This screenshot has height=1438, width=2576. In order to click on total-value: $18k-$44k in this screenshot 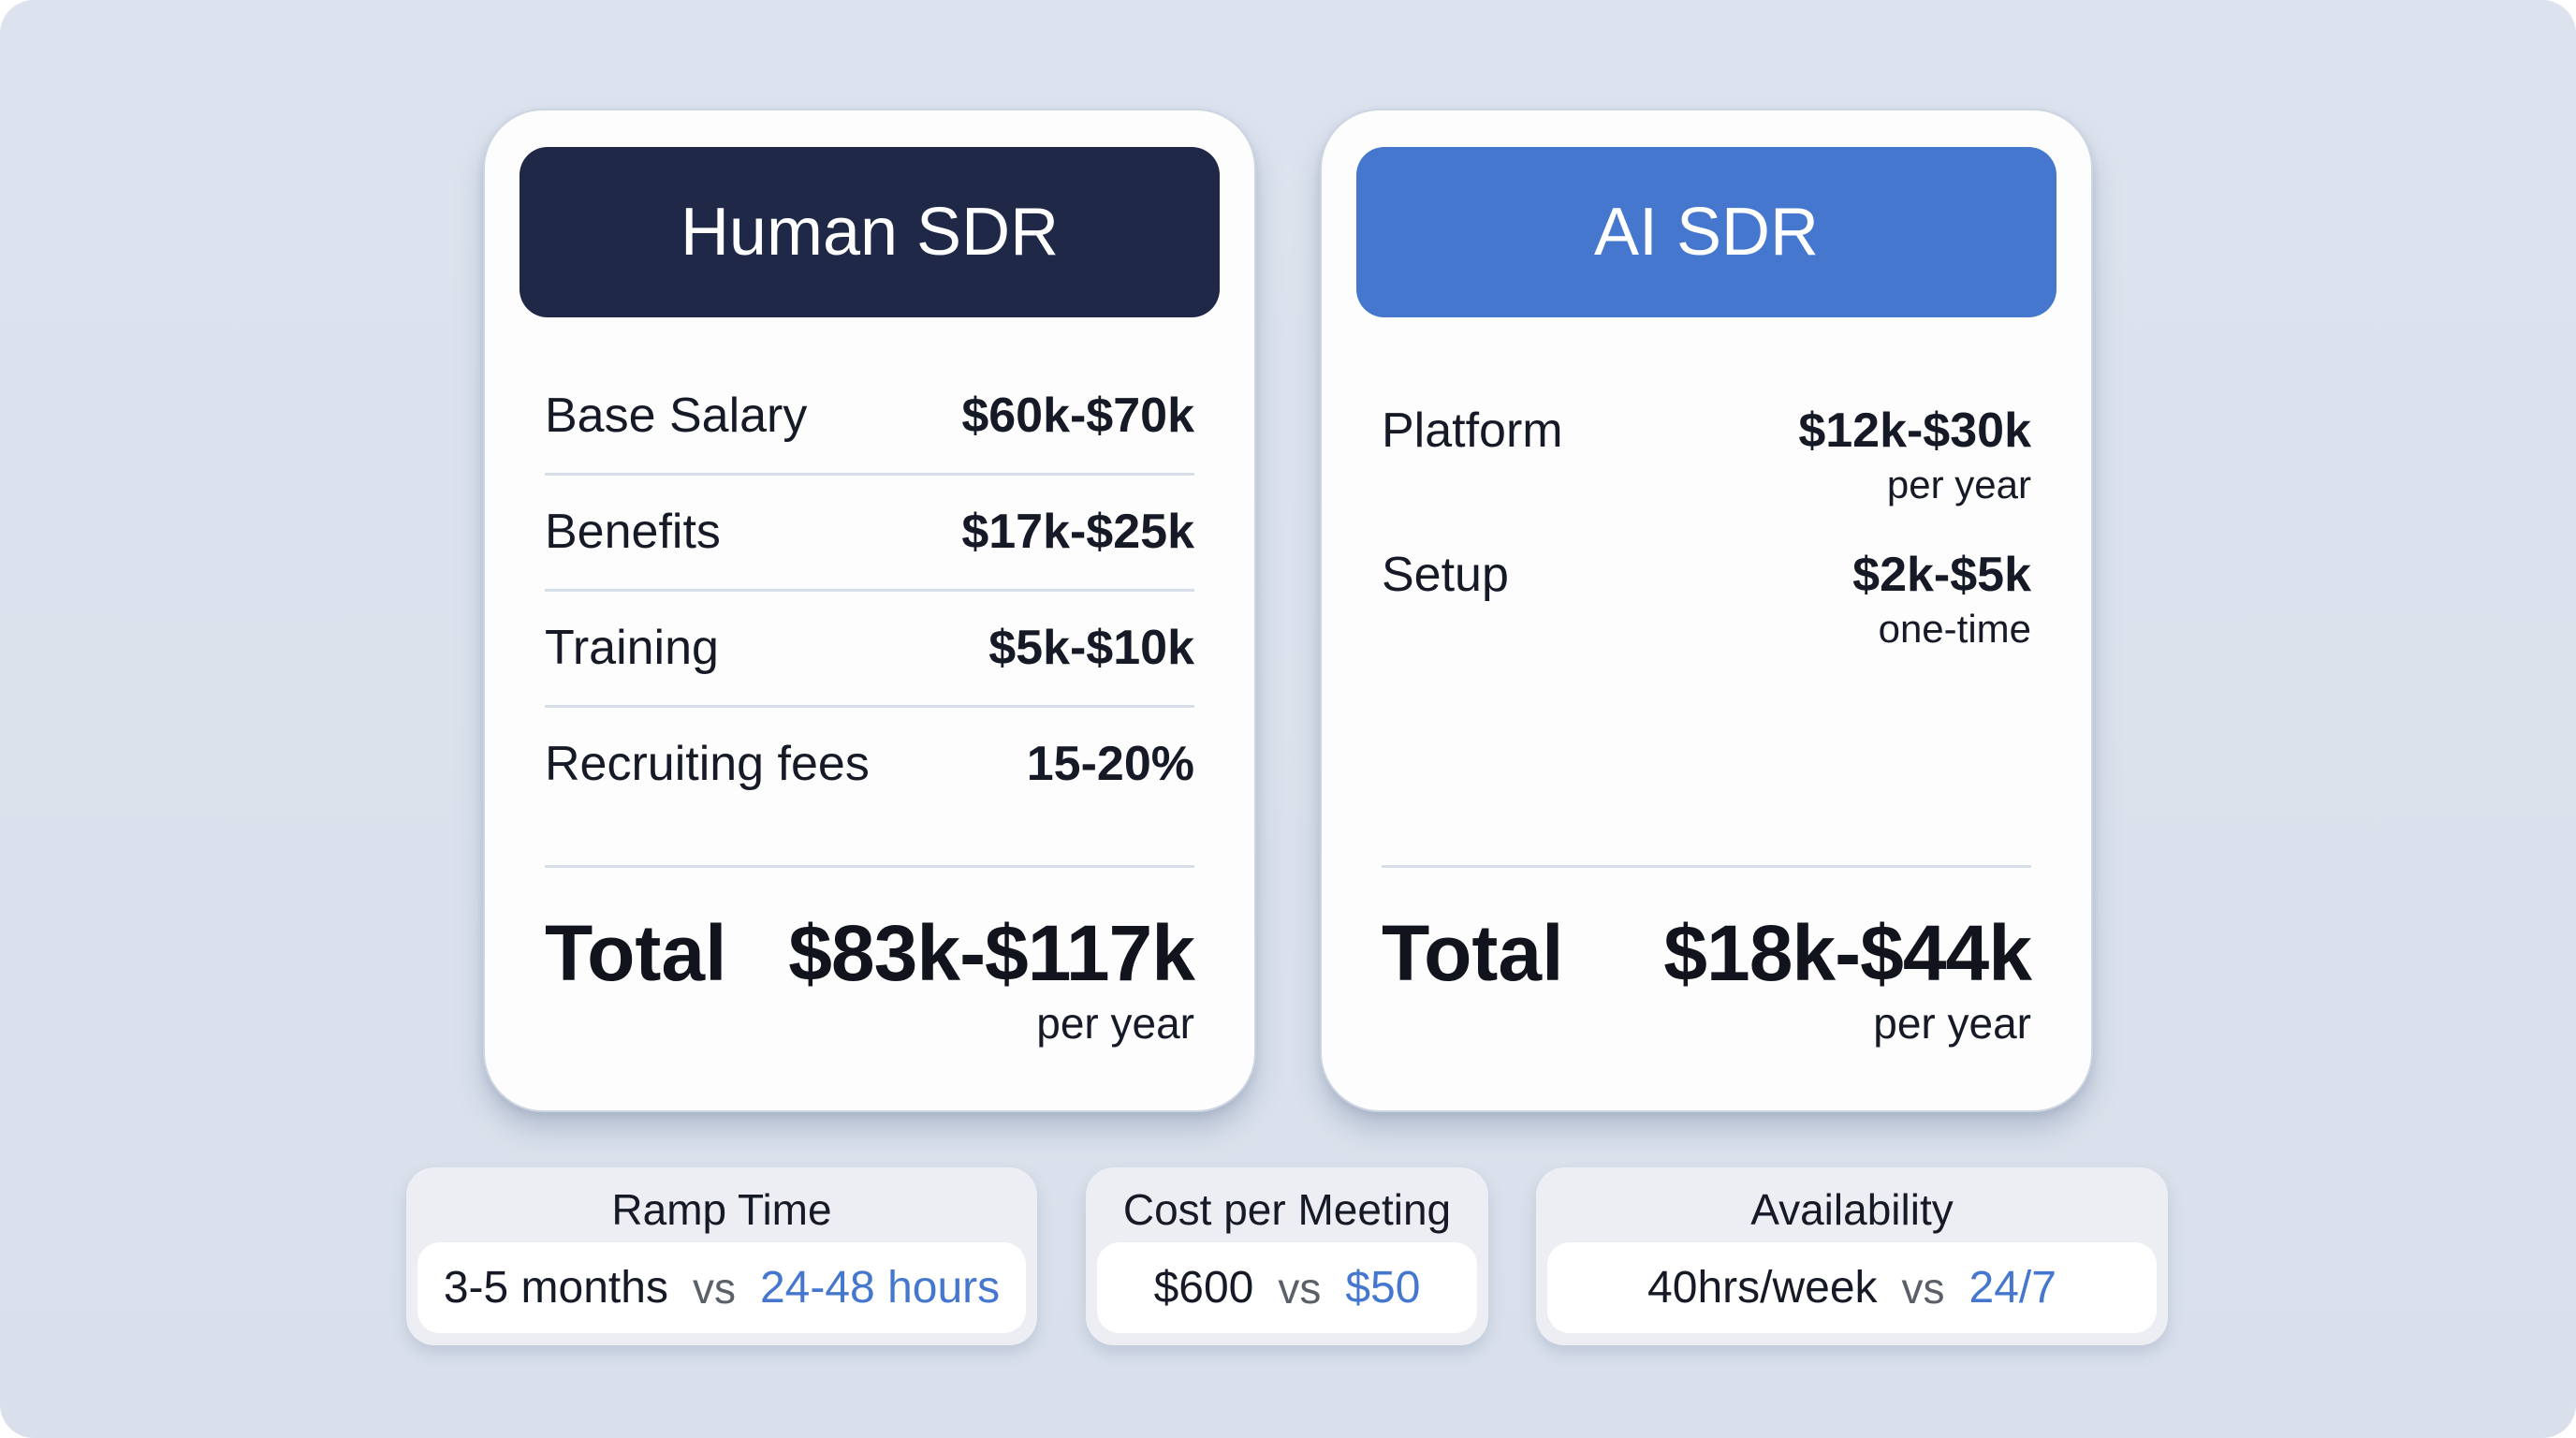, I will do `click(1847, 953)`.